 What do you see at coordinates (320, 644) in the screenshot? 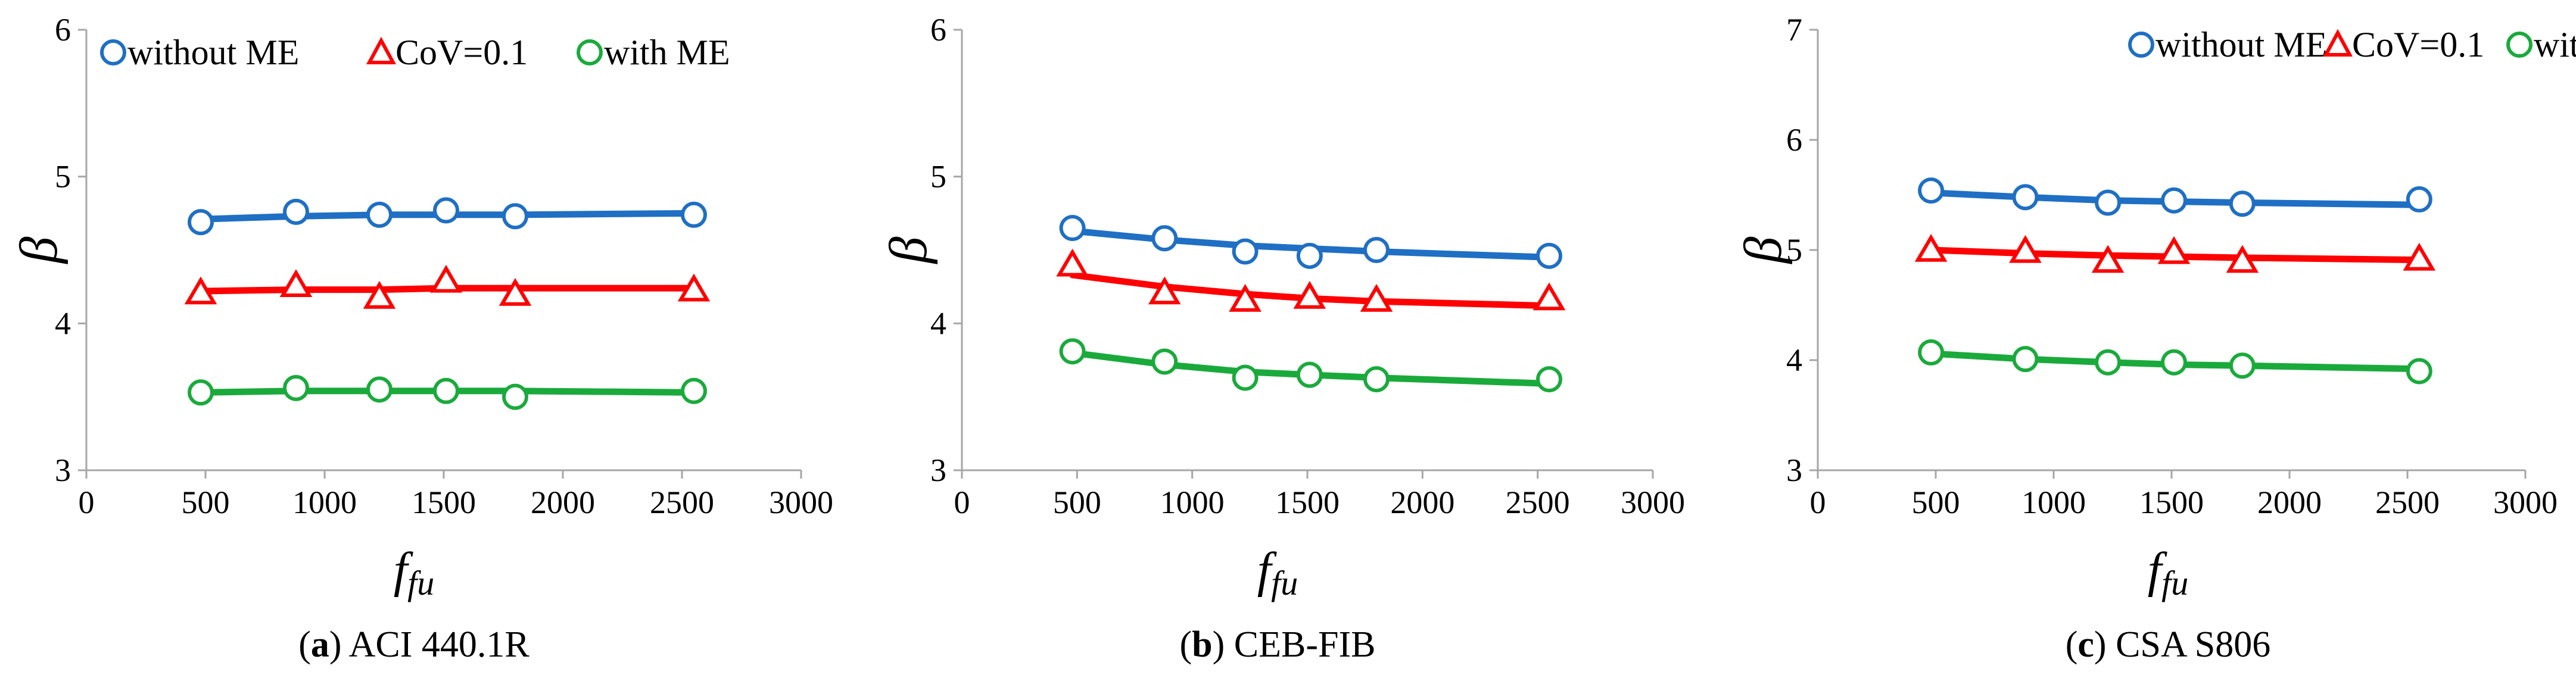
I see `caption-letter: a` at bounding box center [320, 644].